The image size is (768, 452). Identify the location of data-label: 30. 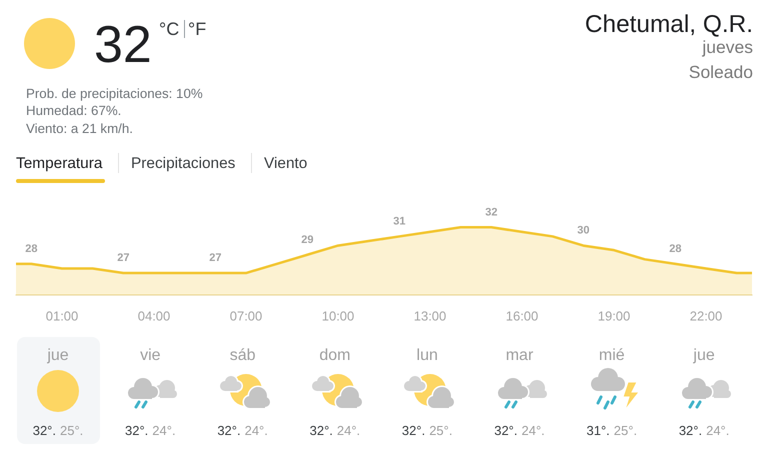
(583, 230).